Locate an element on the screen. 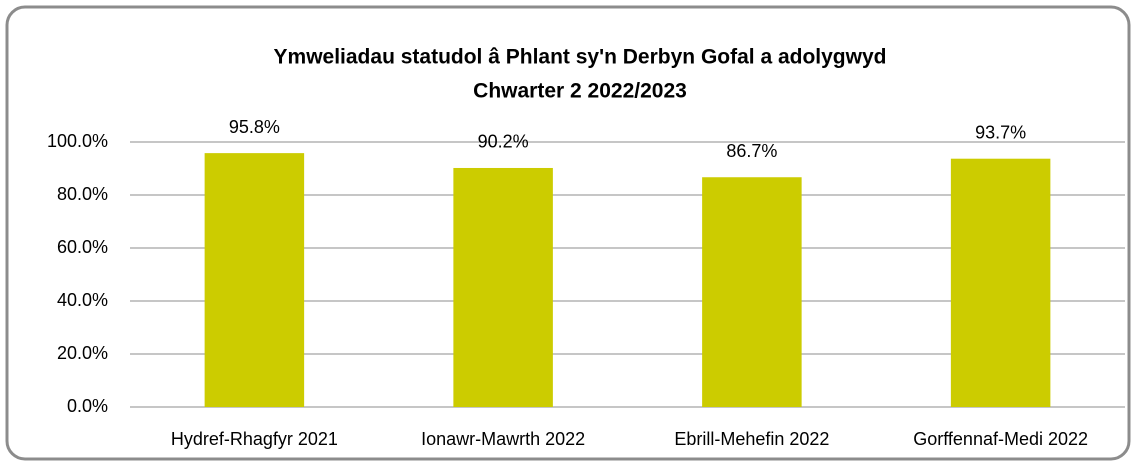  data-label: 90.2% is located at coordinates (503, 142).